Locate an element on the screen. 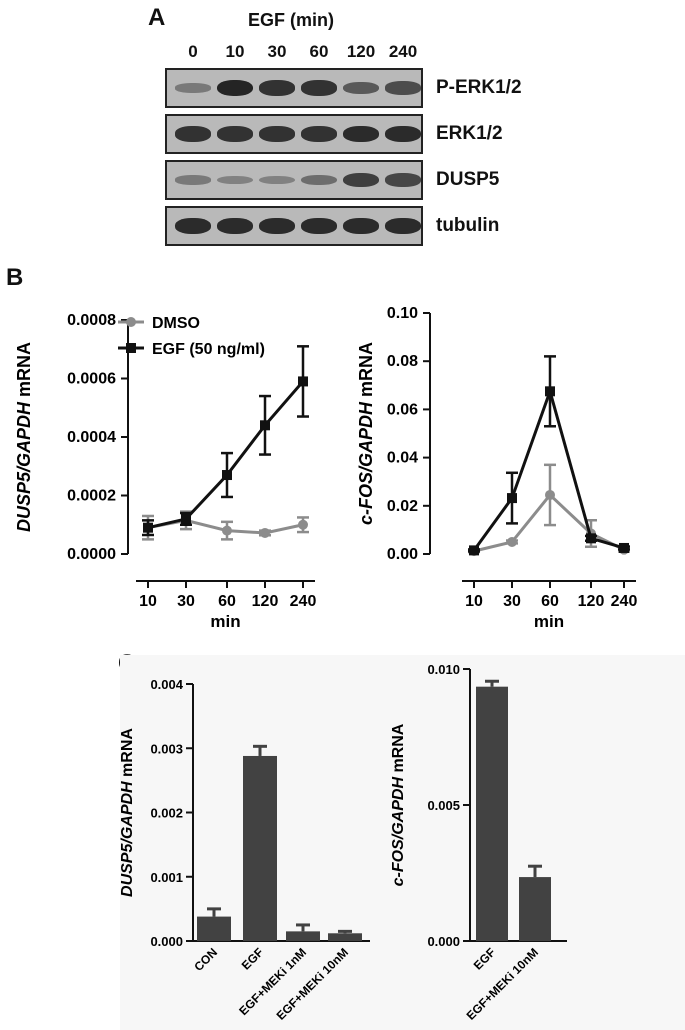  blot-strip-tubulin is located at coordinates (294, 226).